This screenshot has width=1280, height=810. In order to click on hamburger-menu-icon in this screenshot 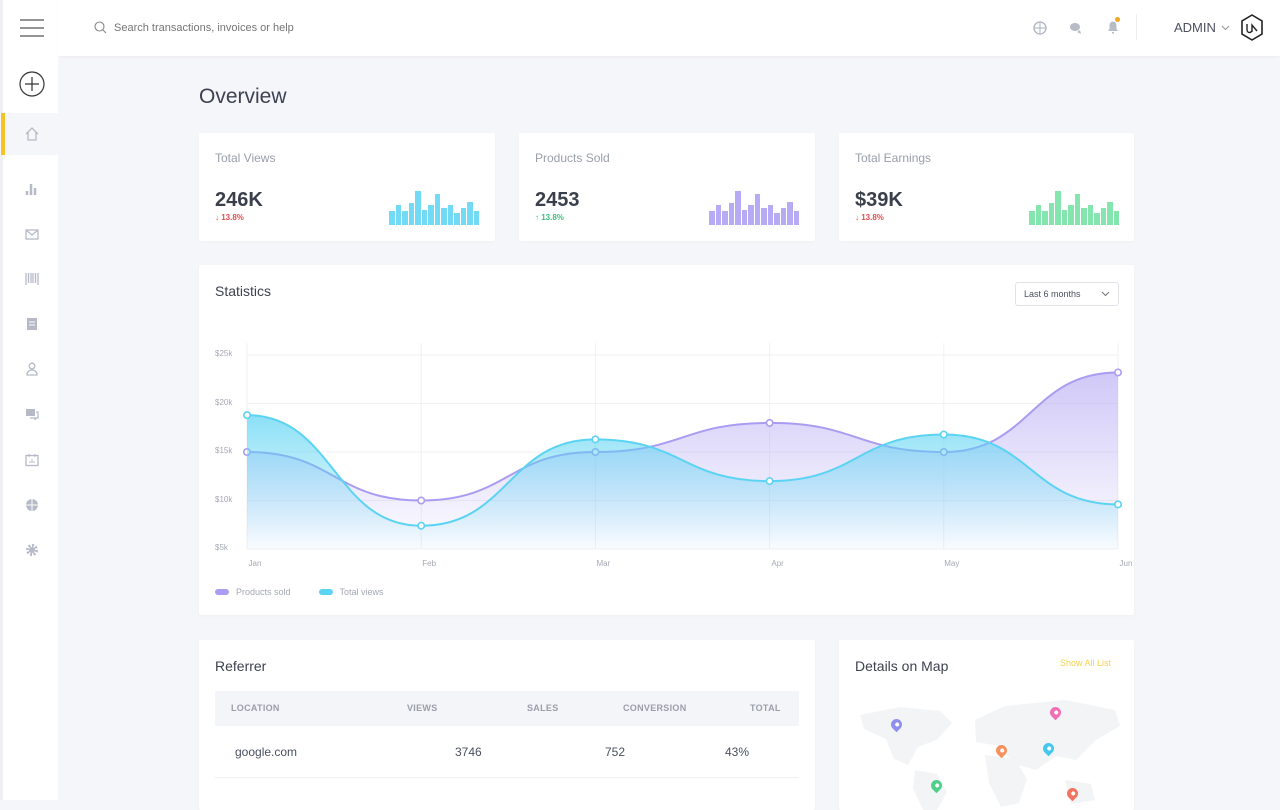, I will do `click(32, 28)`.